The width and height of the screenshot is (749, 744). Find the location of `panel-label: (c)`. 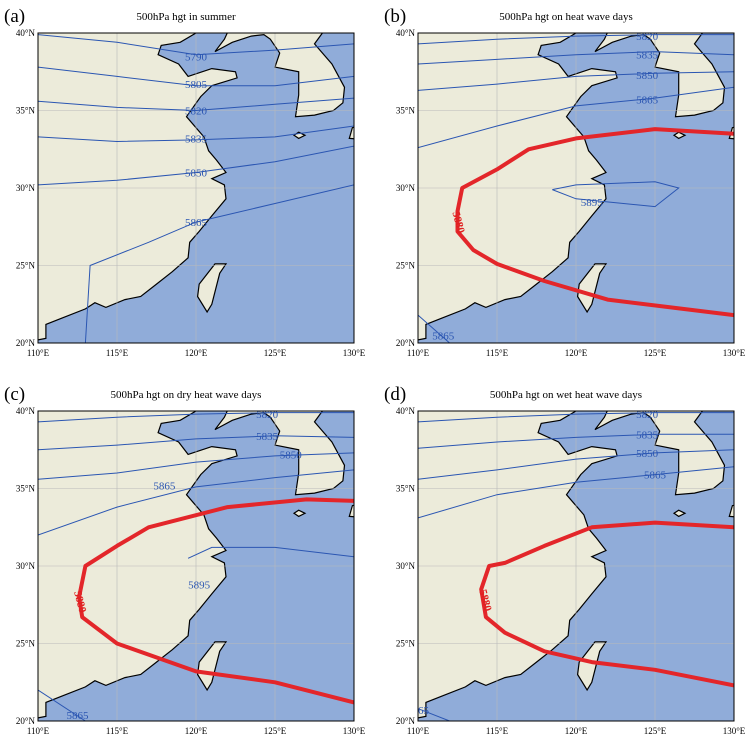

panel-label: (c) is located at coordinates (14, 394).